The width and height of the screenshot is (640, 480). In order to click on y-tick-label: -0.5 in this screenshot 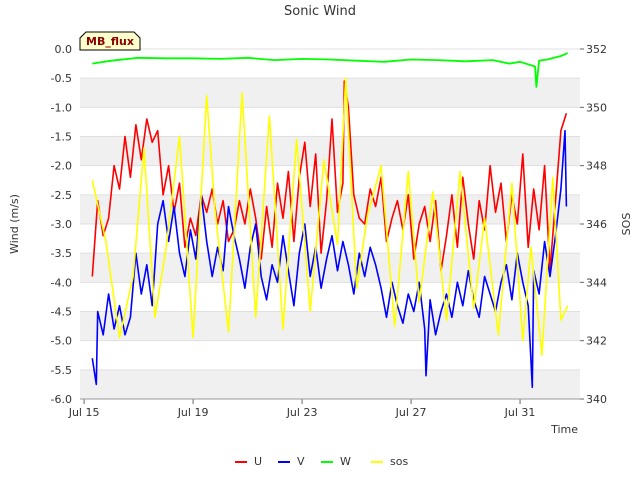, I will do `click(61, 78)`.